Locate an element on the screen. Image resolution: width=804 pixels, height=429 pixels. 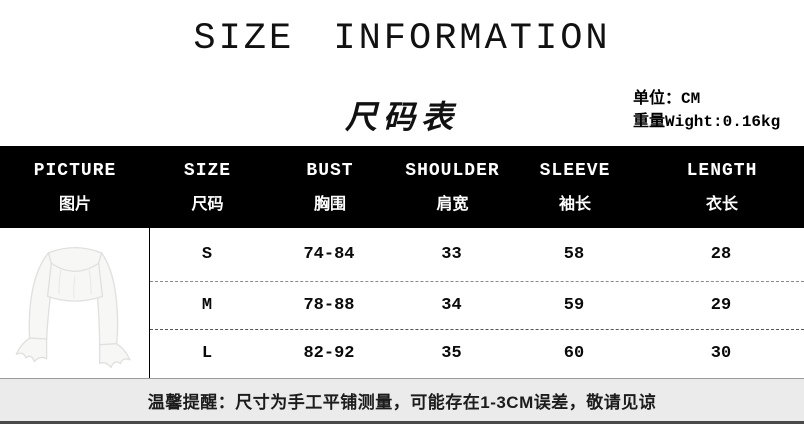
page-title-chinese: 尺码表 is located at coordinates (401, 117).